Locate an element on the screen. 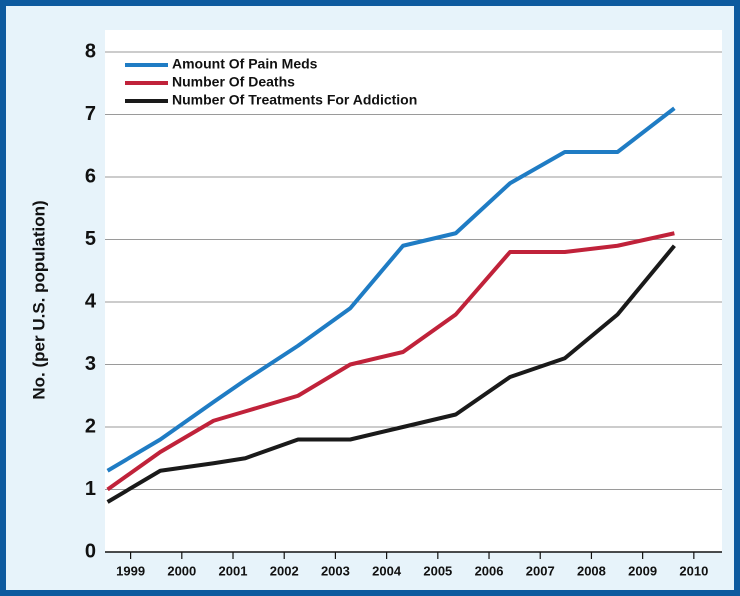  x-tick-label: 2006 is located at coordinates (489, 570).